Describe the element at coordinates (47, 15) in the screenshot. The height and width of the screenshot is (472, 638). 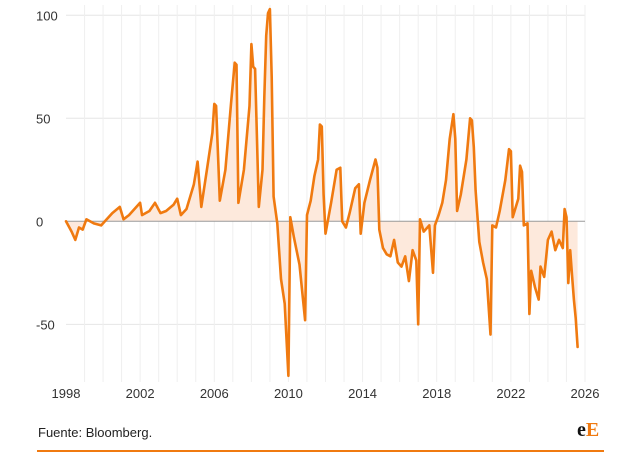
I see `y-tick-label: 100` at that location.